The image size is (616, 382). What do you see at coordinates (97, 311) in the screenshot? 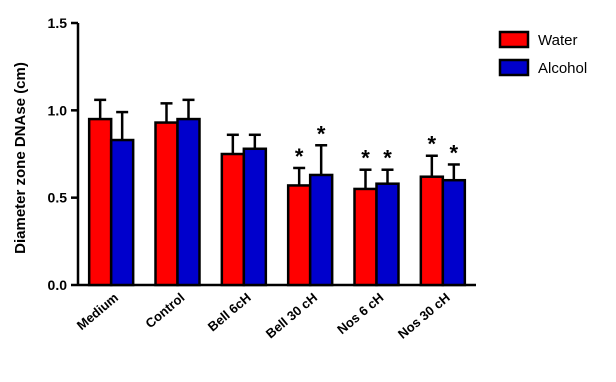
I see `x-tick-label: Medium` at bounding box center [97, 311].